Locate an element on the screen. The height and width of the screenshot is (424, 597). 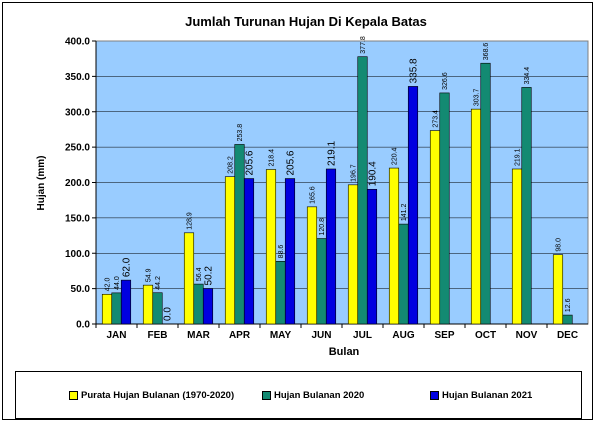
y-tick-label: 200.0 is located at coordinates (77, 183).